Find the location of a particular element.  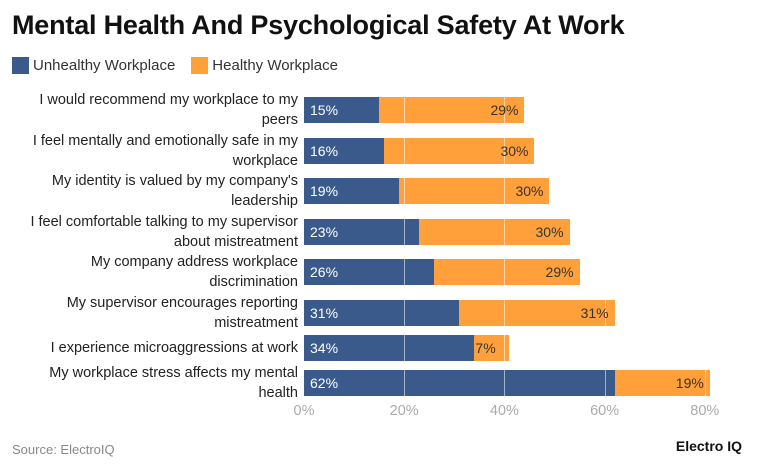

value-label-unhealthy: 16% is located at coordinates (324, 151).